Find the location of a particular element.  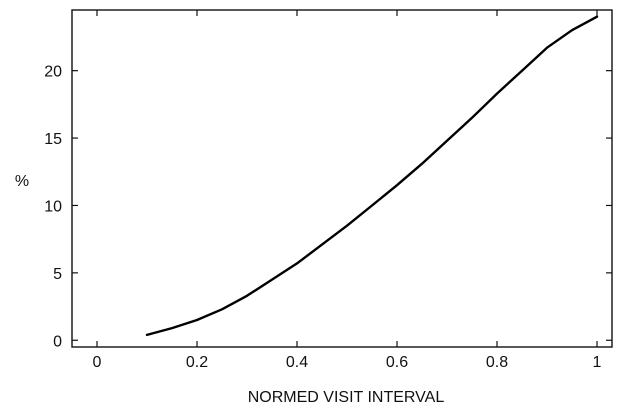

y-tick-label: 5 is located at coordinates (57, 274).